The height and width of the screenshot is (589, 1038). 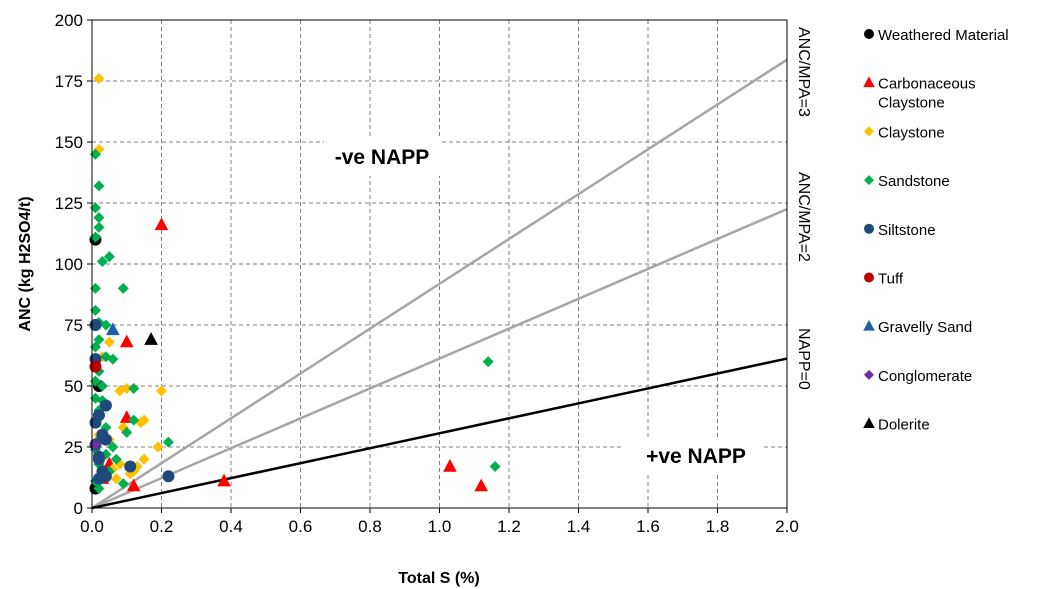 I want to click on legend-label: Claystone, so click(x=911, y=132).